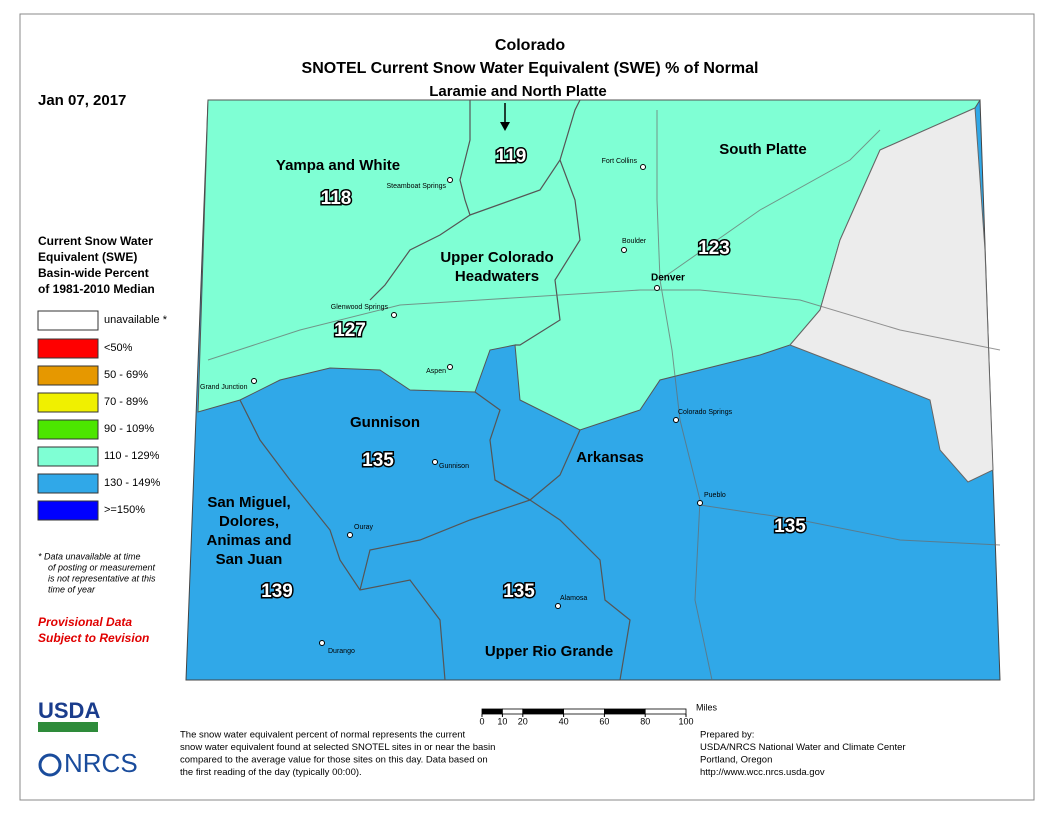  I want to click on basin-value: 139, so click(277, 591).